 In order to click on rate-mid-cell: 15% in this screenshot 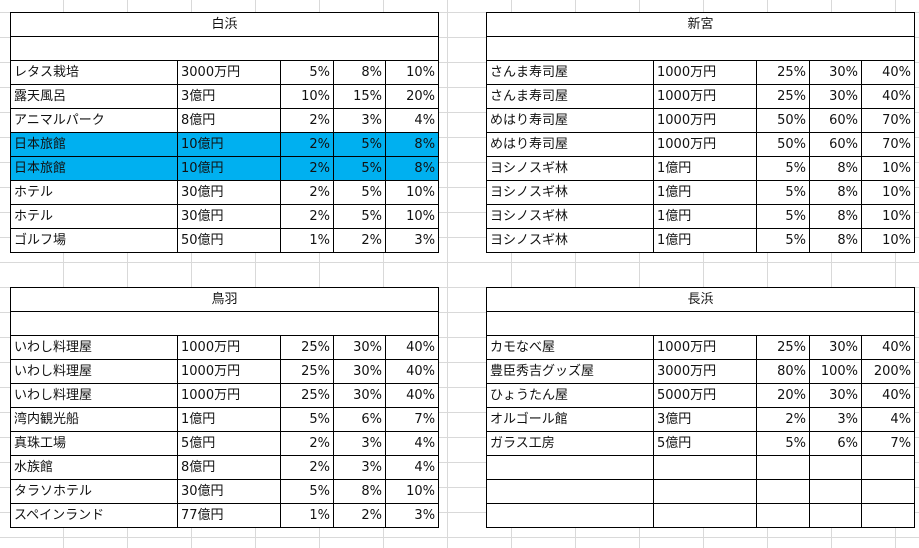, I will do `click(359, 96)`.